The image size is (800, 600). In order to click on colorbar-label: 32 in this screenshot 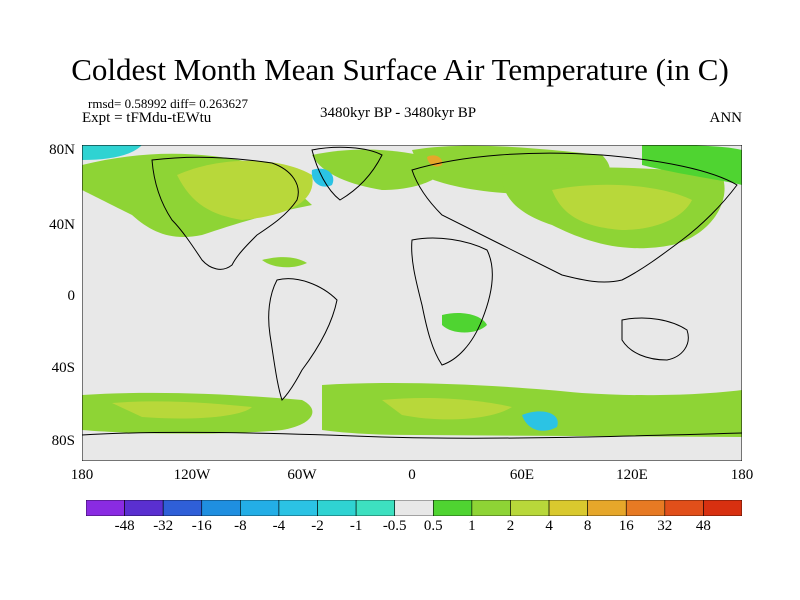, I will do `click(665, 526)`.